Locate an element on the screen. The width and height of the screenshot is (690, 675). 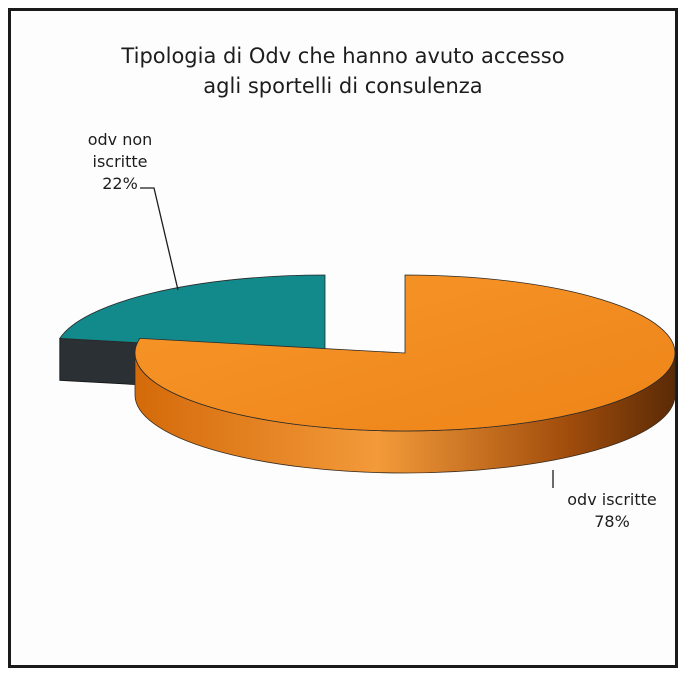
slice-label-1-line-1: 78% is located at coordinates (612, 521).